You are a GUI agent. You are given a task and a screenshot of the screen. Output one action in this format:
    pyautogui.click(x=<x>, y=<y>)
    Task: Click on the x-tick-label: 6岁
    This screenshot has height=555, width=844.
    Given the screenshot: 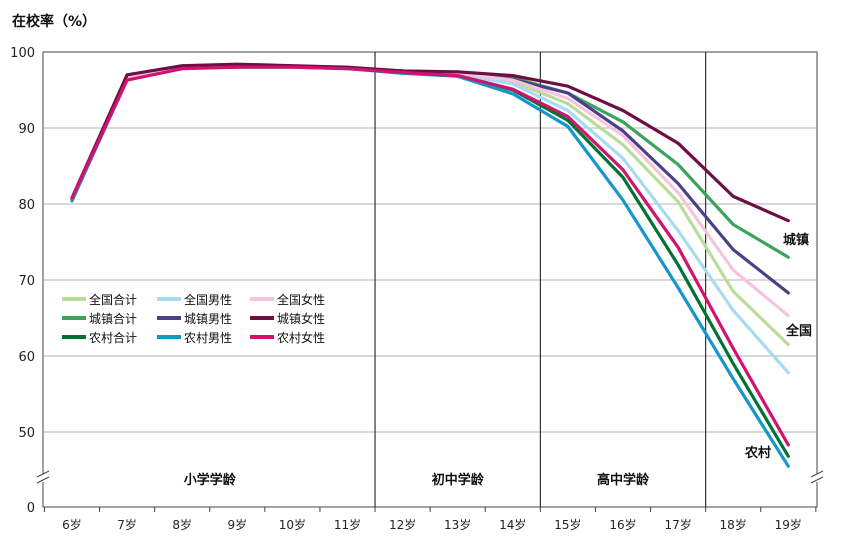 What is the action you would take?
    pyautogui.click(x=72, y=524)
    